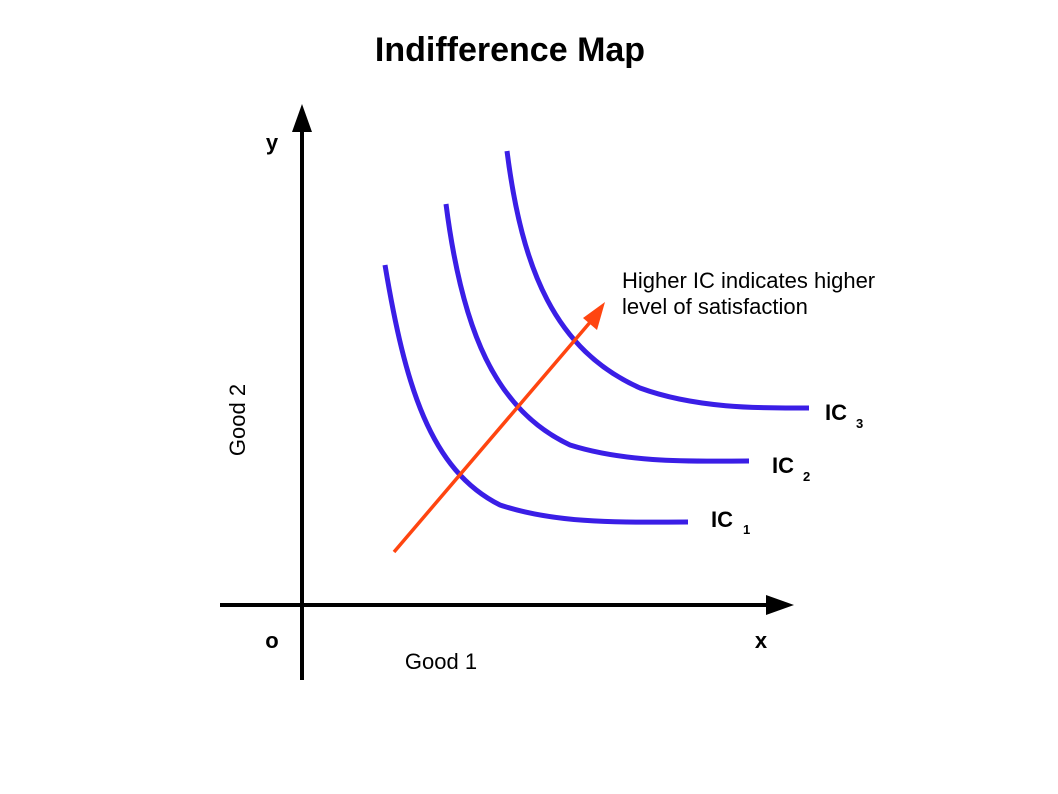 The image size is (1058, 794). What do you see at coordinates (746, 529) in the screenshot?
I see `curve-label-1-subscript: 1` at bounding box center [746, 529].